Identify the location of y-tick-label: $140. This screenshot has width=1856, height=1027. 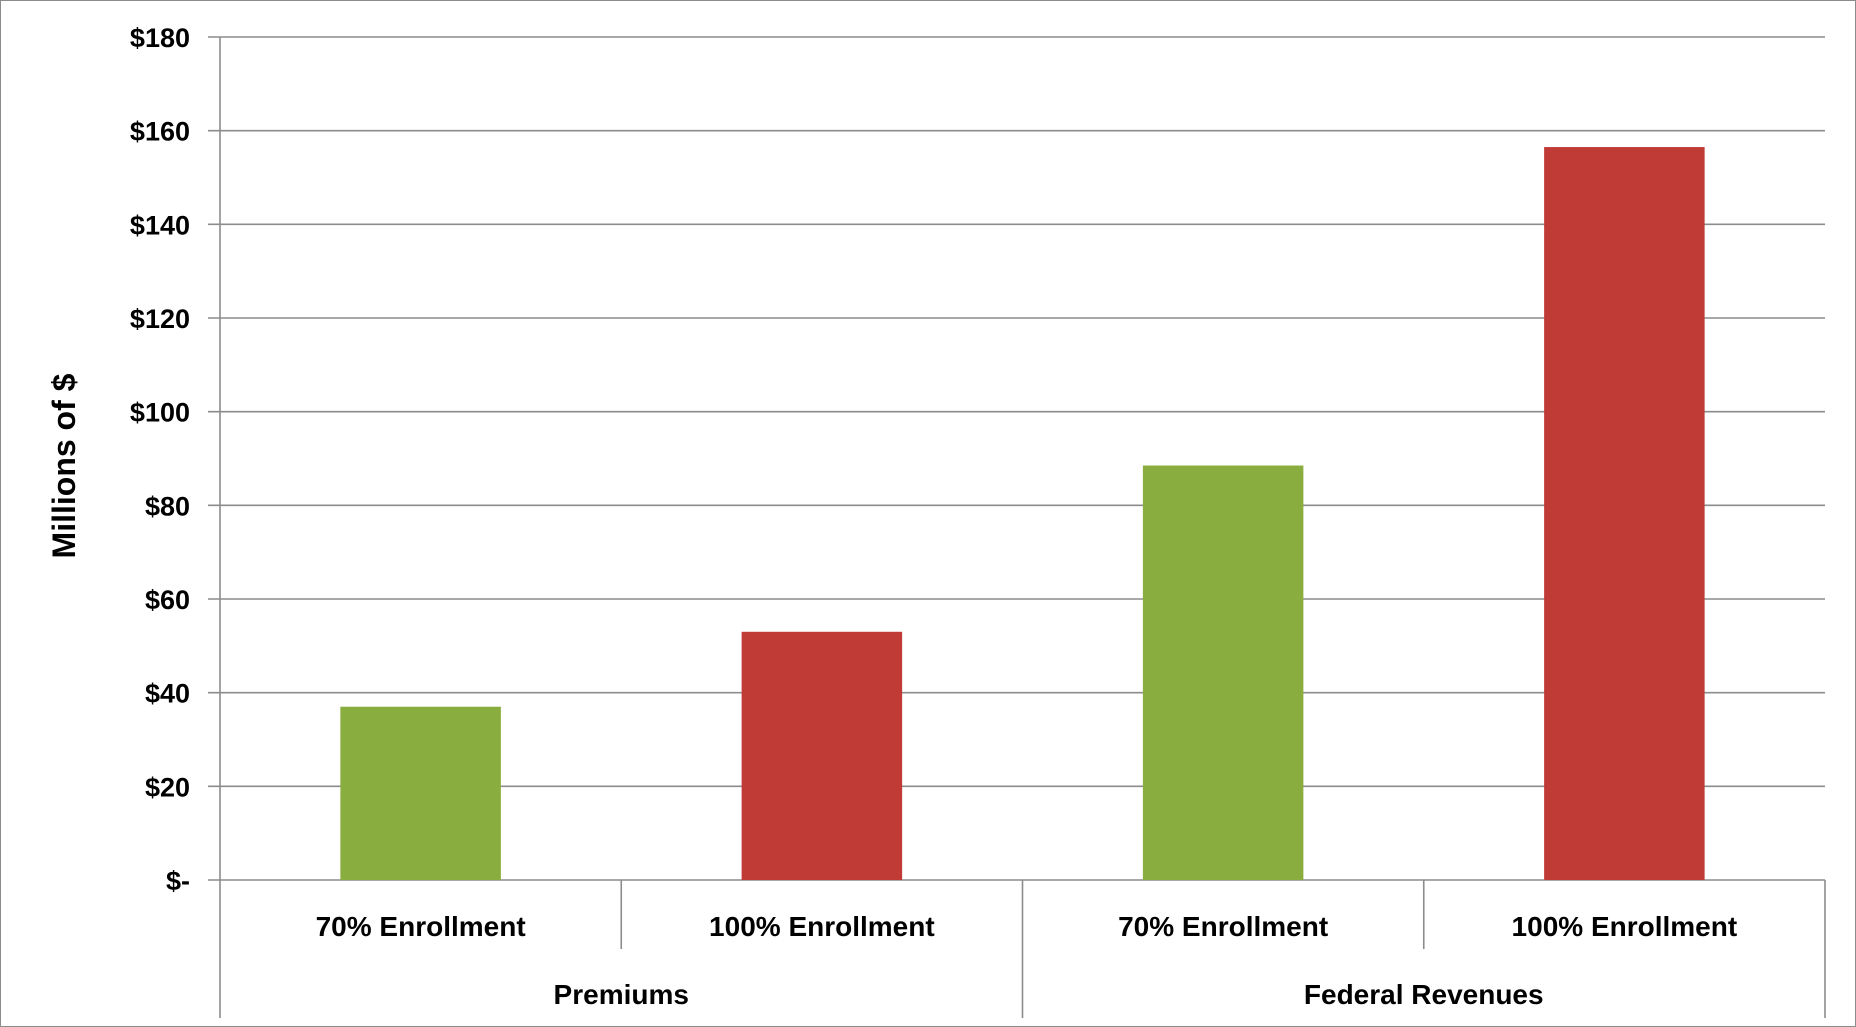
(160, 225).